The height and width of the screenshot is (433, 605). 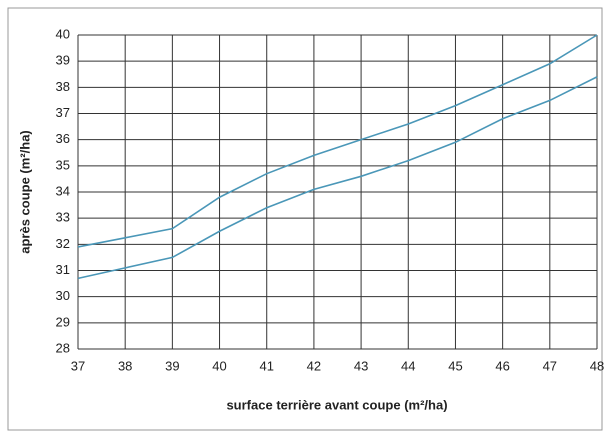 I want to click on x-tick-label: 37, so click(x=78, y=365).